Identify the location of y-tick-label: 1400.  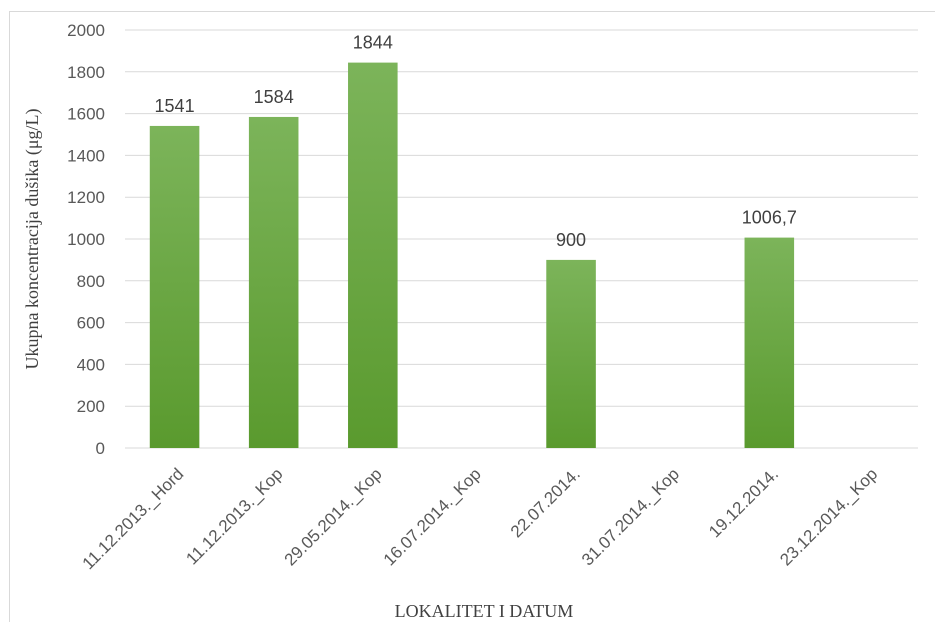
(86, 155).